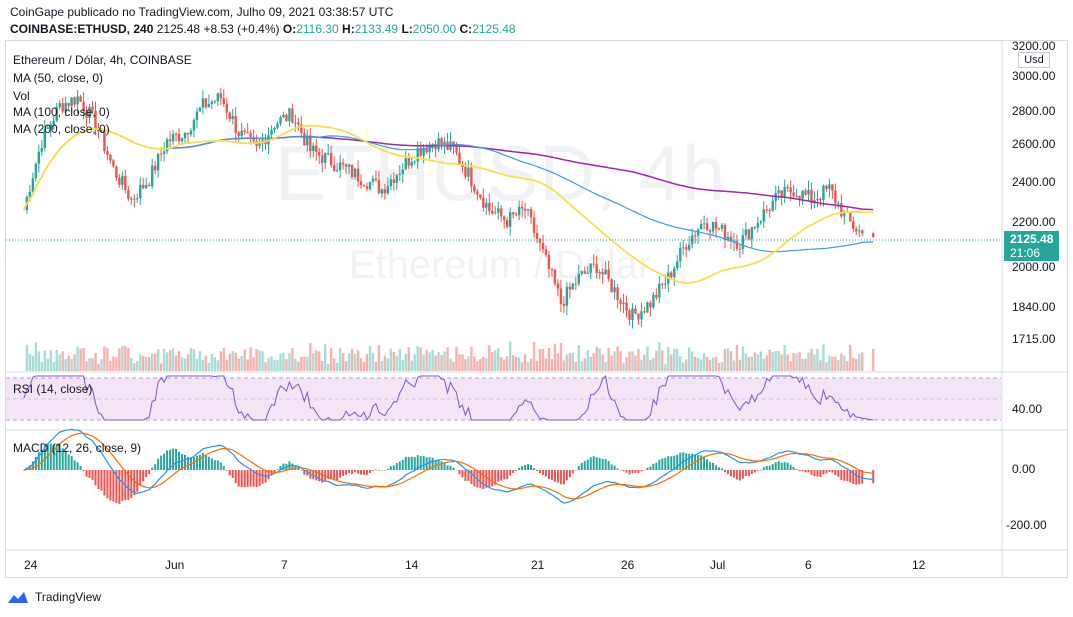 The height and width of the screenshot is (617, 1073). I want to click on legend-macd: MACD (12, 26, close, 9), so click(77, 448).